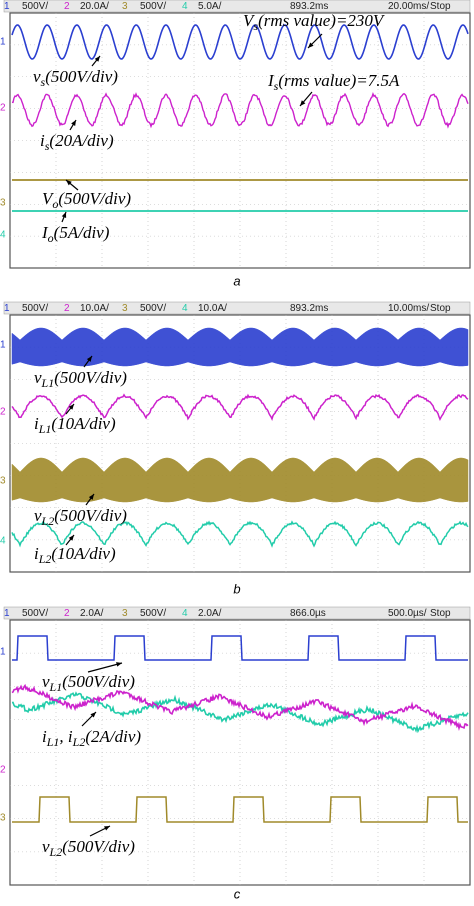 Image resolution: width=474 pixels, height=906 pixels. I want to click on annotation: iL1, iL2(2A/div), so click(91, 738).